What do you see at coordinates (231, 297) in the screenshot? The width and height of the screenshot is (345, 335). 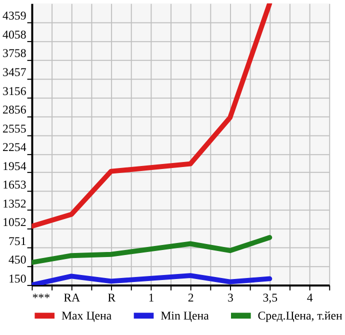 I see `x-tick-label: 3` at bounding box center [231, 297].